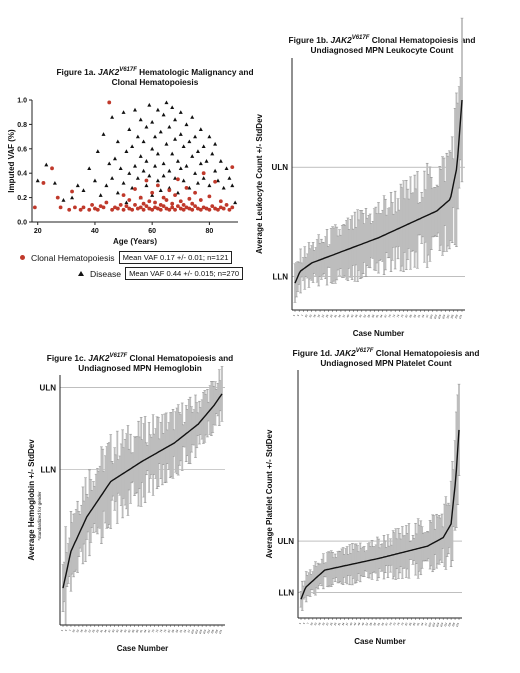  What do you see at coordinates (63, 588) in the screenshot?
I see `fig1c-error-bar` at bounding box center [63, 588].